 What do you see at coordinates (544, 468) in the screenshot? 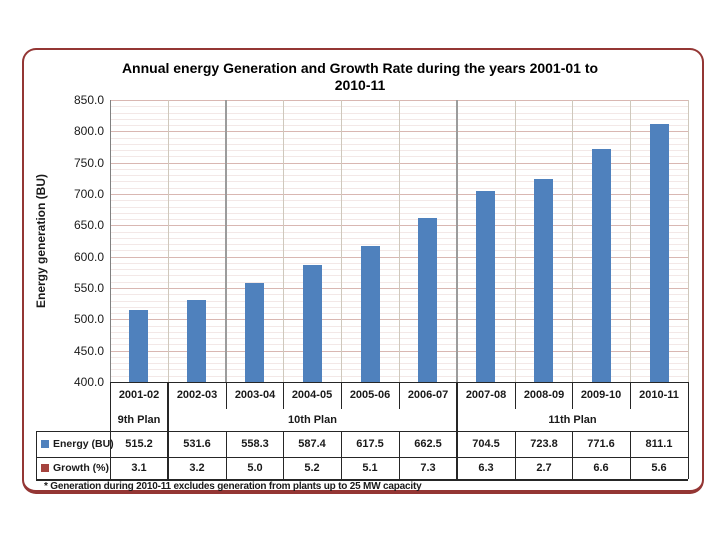
I see `growth-value-cell: 2.7` at bounding box center [544, 468].